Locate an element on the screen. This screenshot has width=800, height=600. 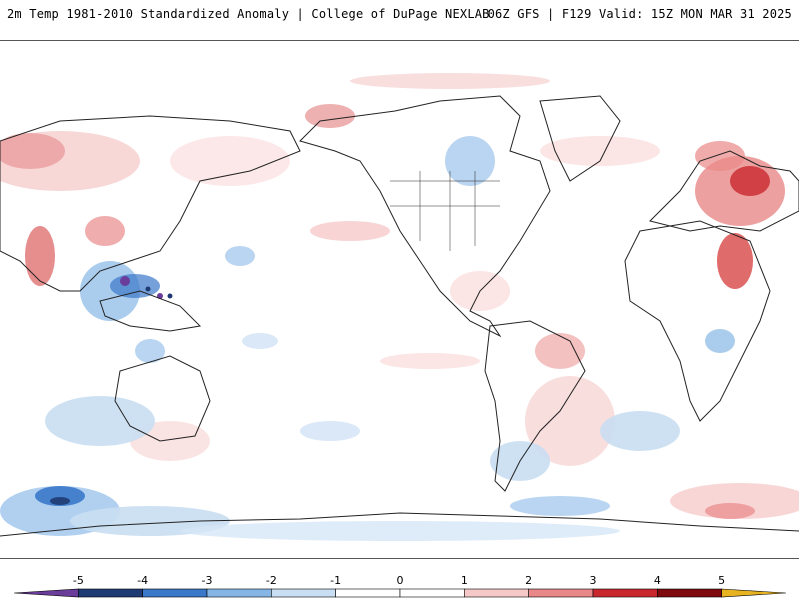
colorbar-tick-label: 1 is located at coordinates (464, 580).